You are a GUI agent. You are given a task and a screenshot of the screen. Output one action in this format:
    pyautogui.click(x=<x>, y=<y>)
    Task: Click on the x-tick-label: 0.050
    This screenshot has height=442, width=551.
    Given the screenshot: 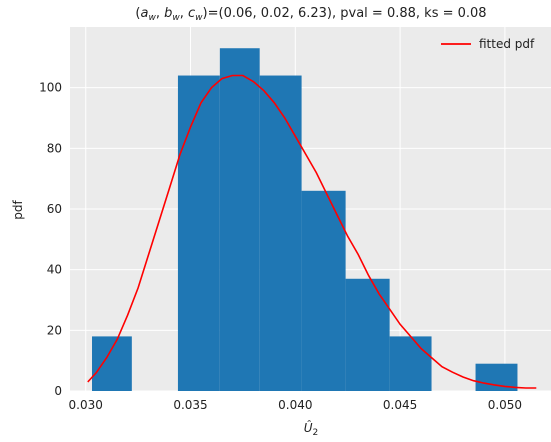 What is the action you would take?
    pyautogui.click(x=505, y=405)
    